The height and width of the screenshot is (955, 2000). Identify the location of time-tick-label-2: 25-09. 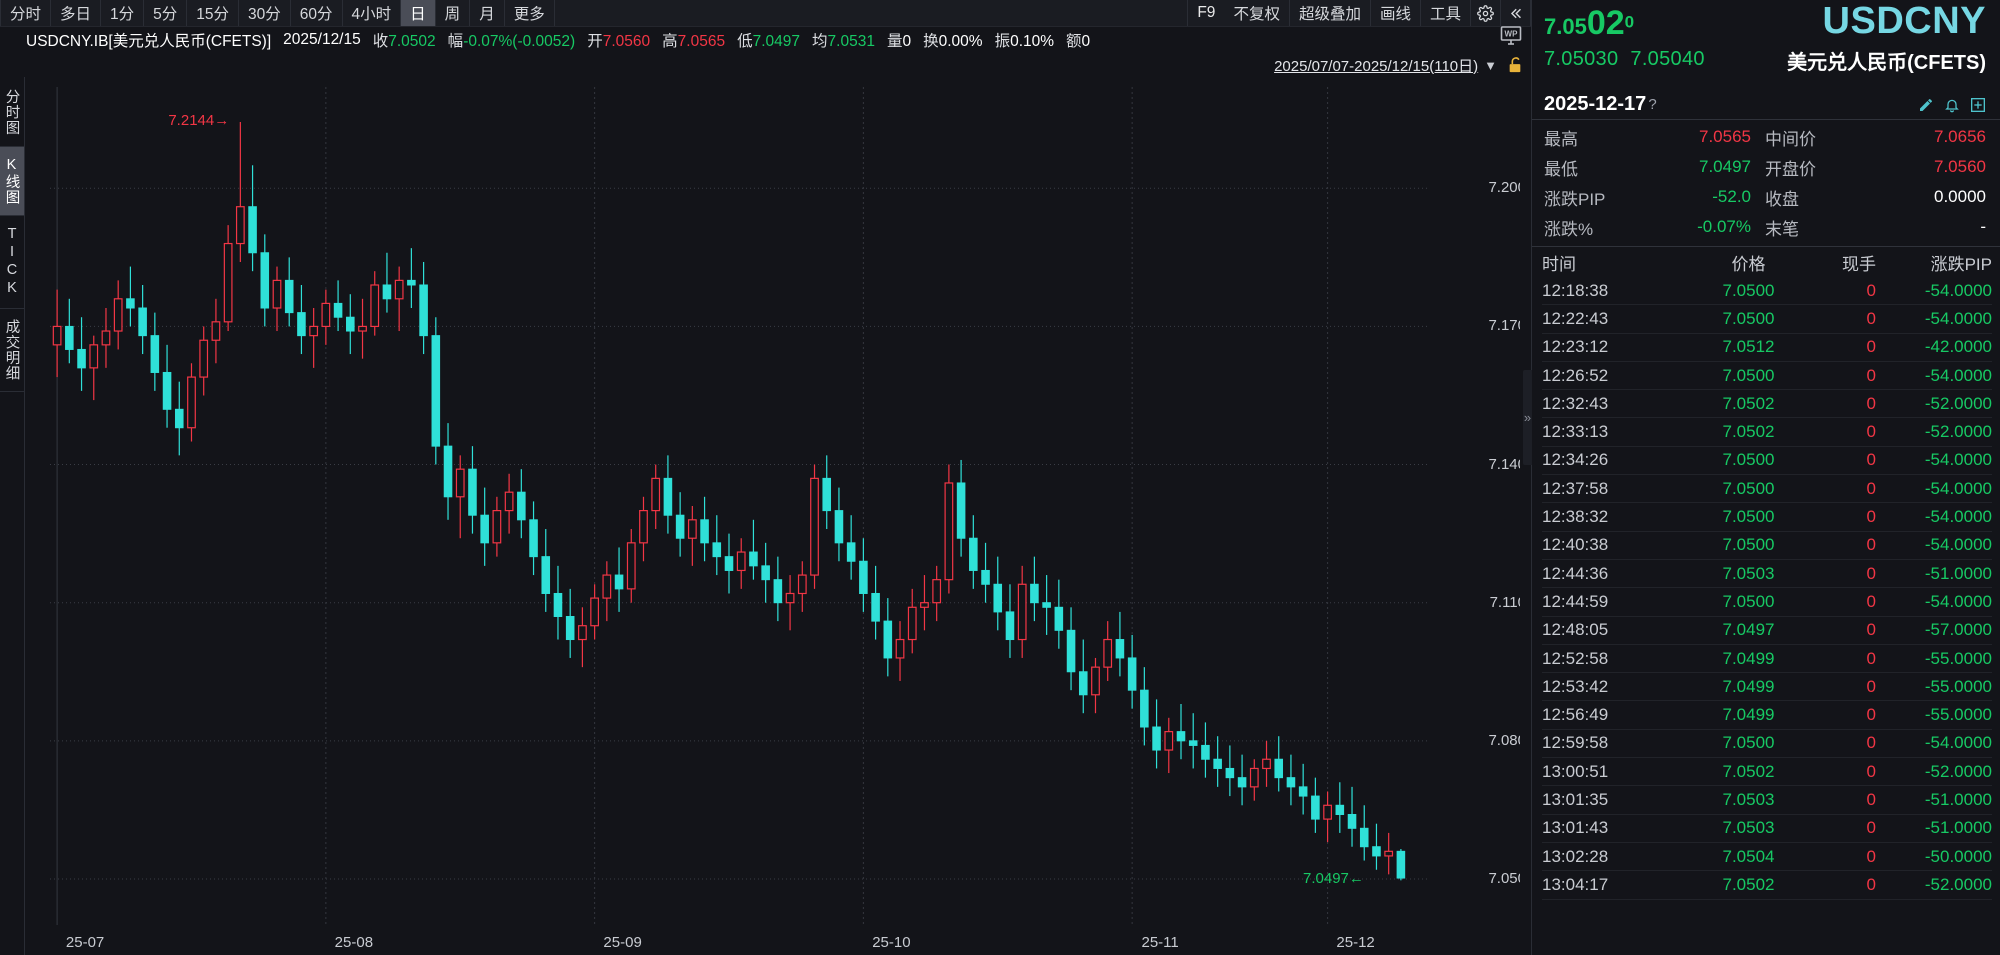
(622, 942).